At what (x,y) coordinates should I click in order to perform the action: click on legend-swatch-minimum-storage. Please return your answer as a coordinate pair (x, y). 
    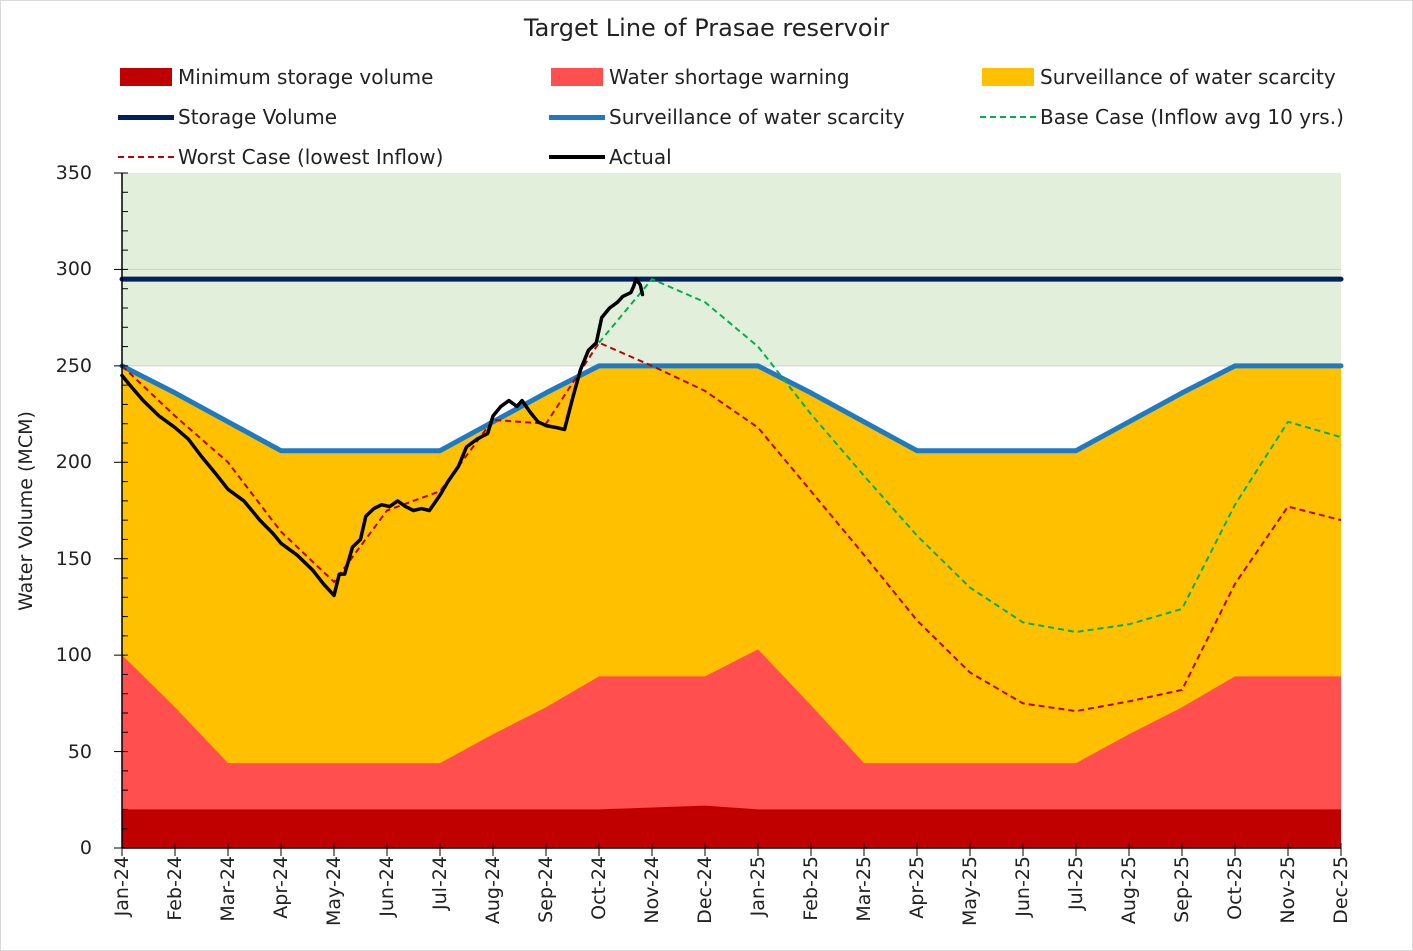
    Looking at the image, I should click on (146, 77).